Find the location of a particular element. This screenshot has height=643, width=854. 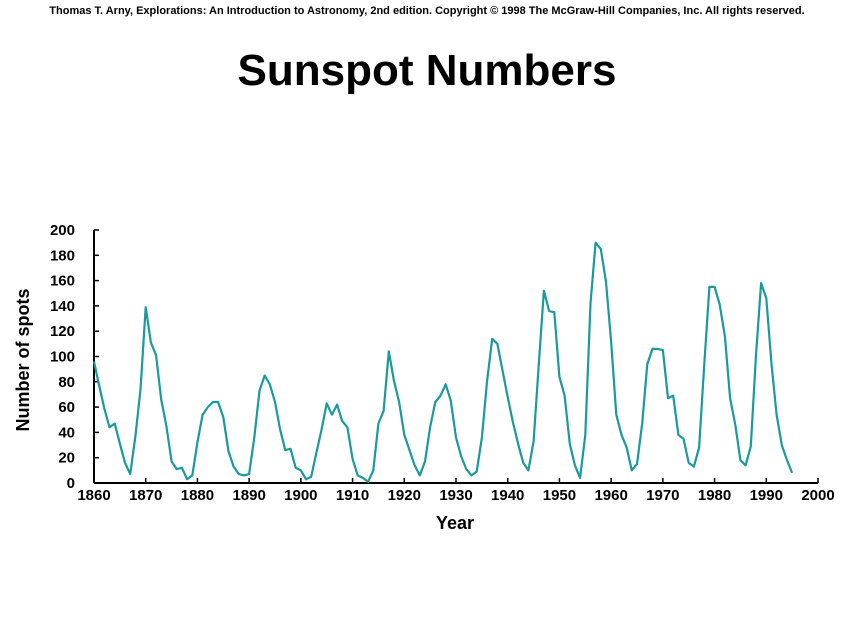

x-tick-label: 1970 is located at coordinates (662, 495).